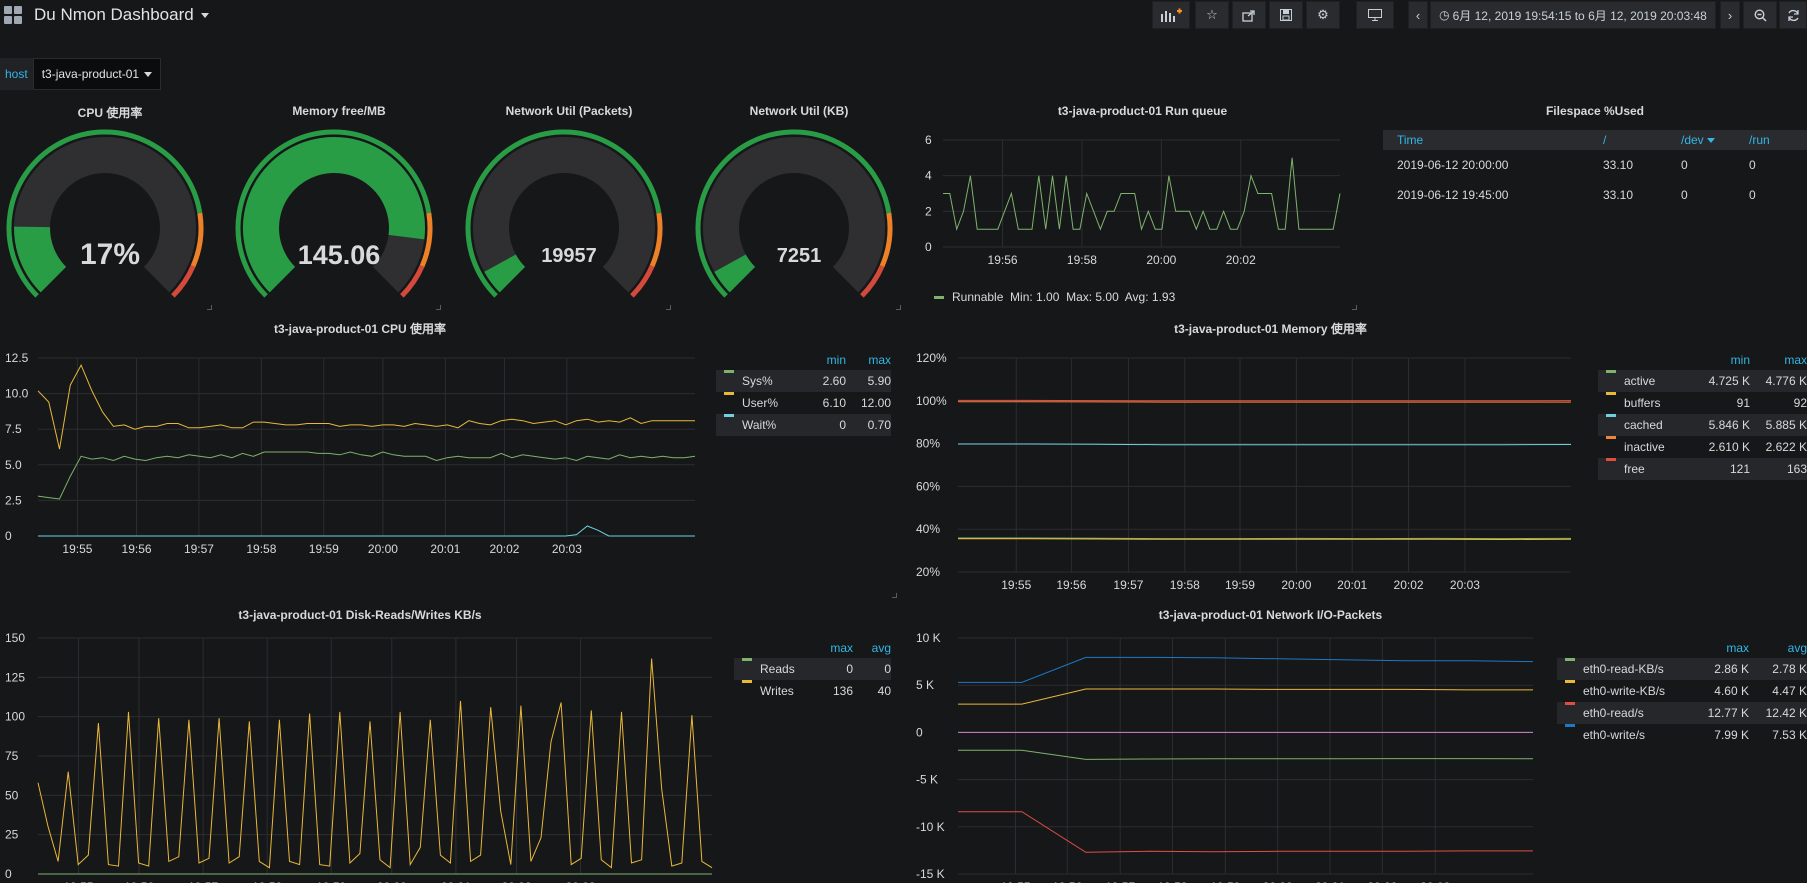 The width and height of the screenshot is (1807, 883). I want to click on x-tick-label: 19:59, so click(331, 881).